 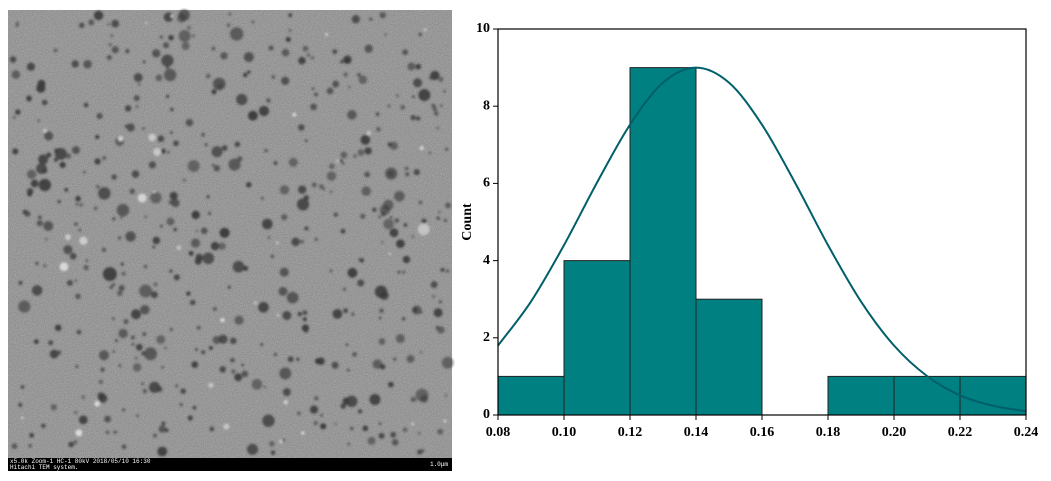 What do you see at coordinates (486, 183) in the screenshot?
I see `y-tick-label: 6` at bounding box center [486, 183].